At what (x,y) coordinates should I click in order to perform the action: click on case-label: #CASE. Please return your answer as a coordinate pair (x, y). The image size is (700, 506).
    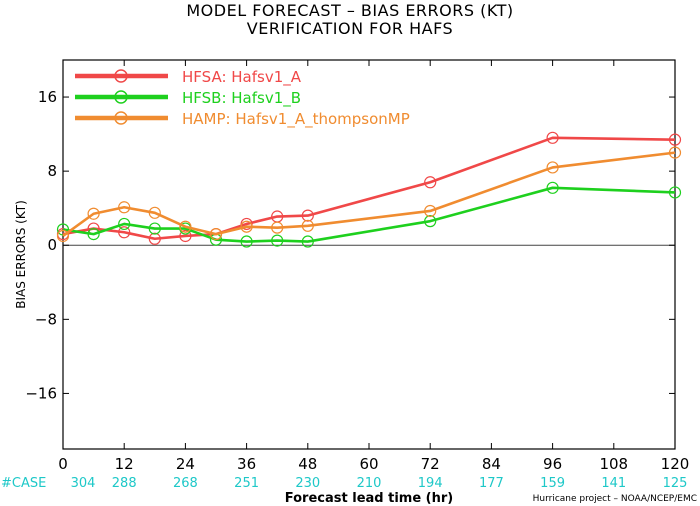
    Looking at the image, I should click on (23, 483).